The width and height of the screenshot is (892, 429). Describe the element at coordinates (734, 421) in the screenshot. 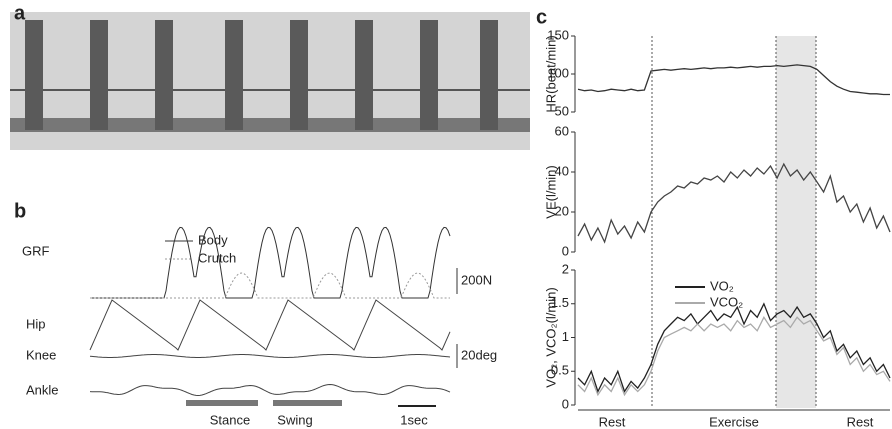

I see `phase-label: Exercise` at that location.